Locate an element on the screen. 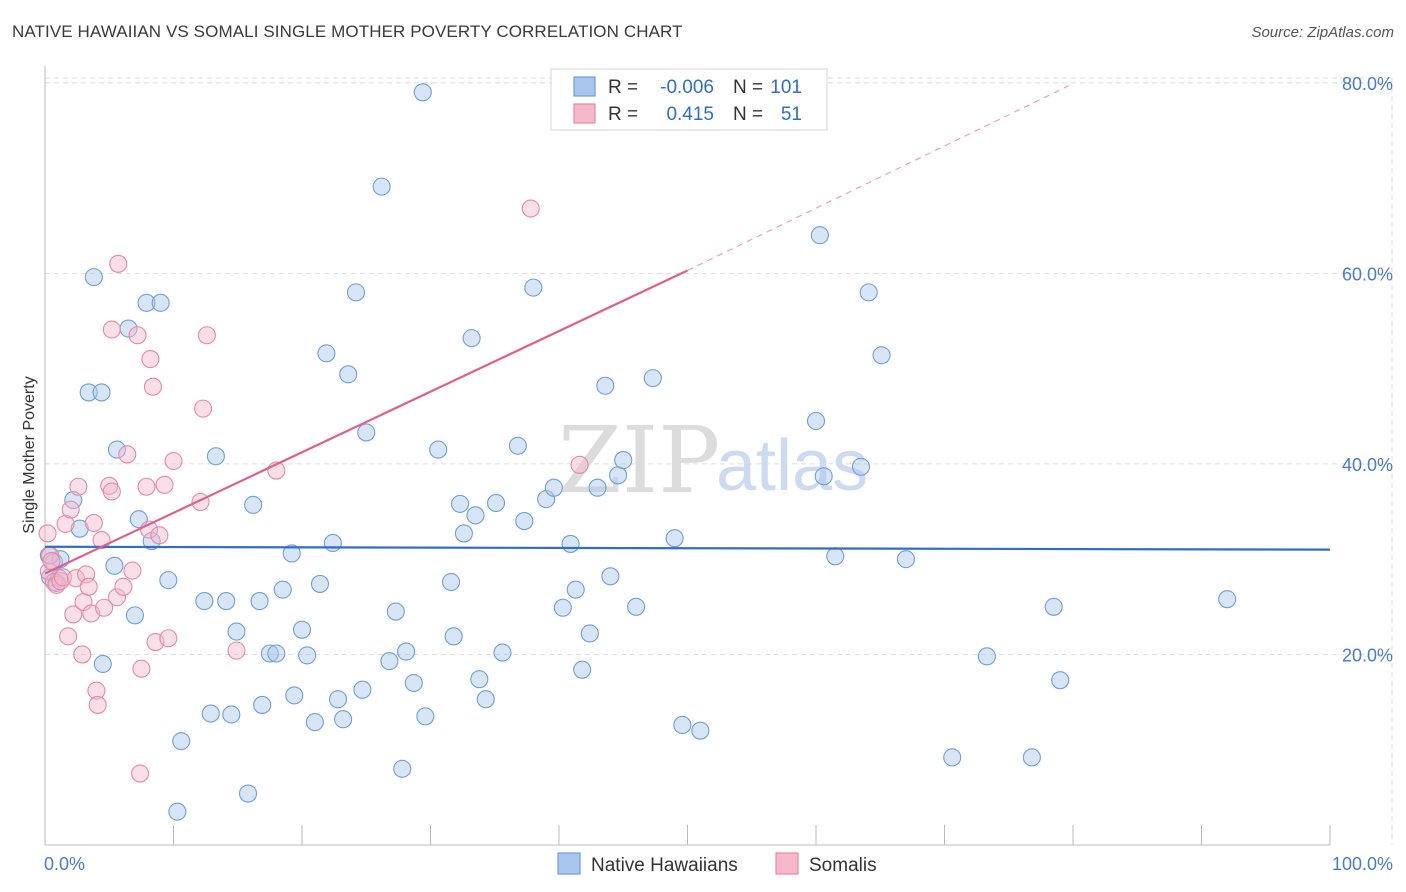  x-tick-labels: 0.0% 100.0% is located at coordinates (718, 864).